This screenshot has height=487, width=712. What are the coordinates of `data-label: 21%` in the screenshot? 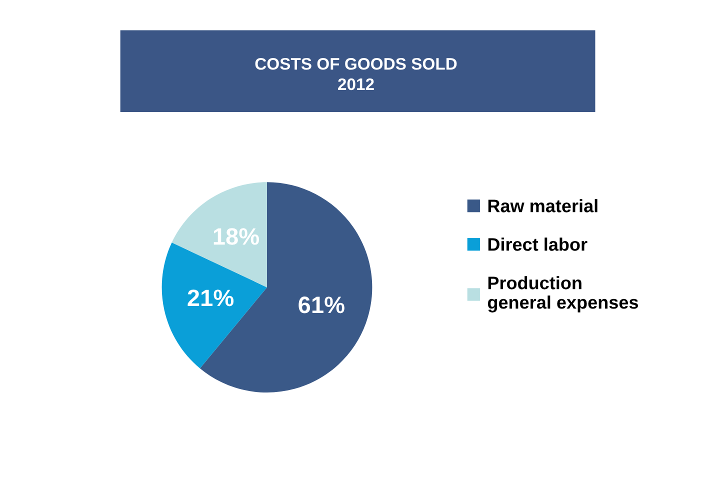 It's located at (211, 298).